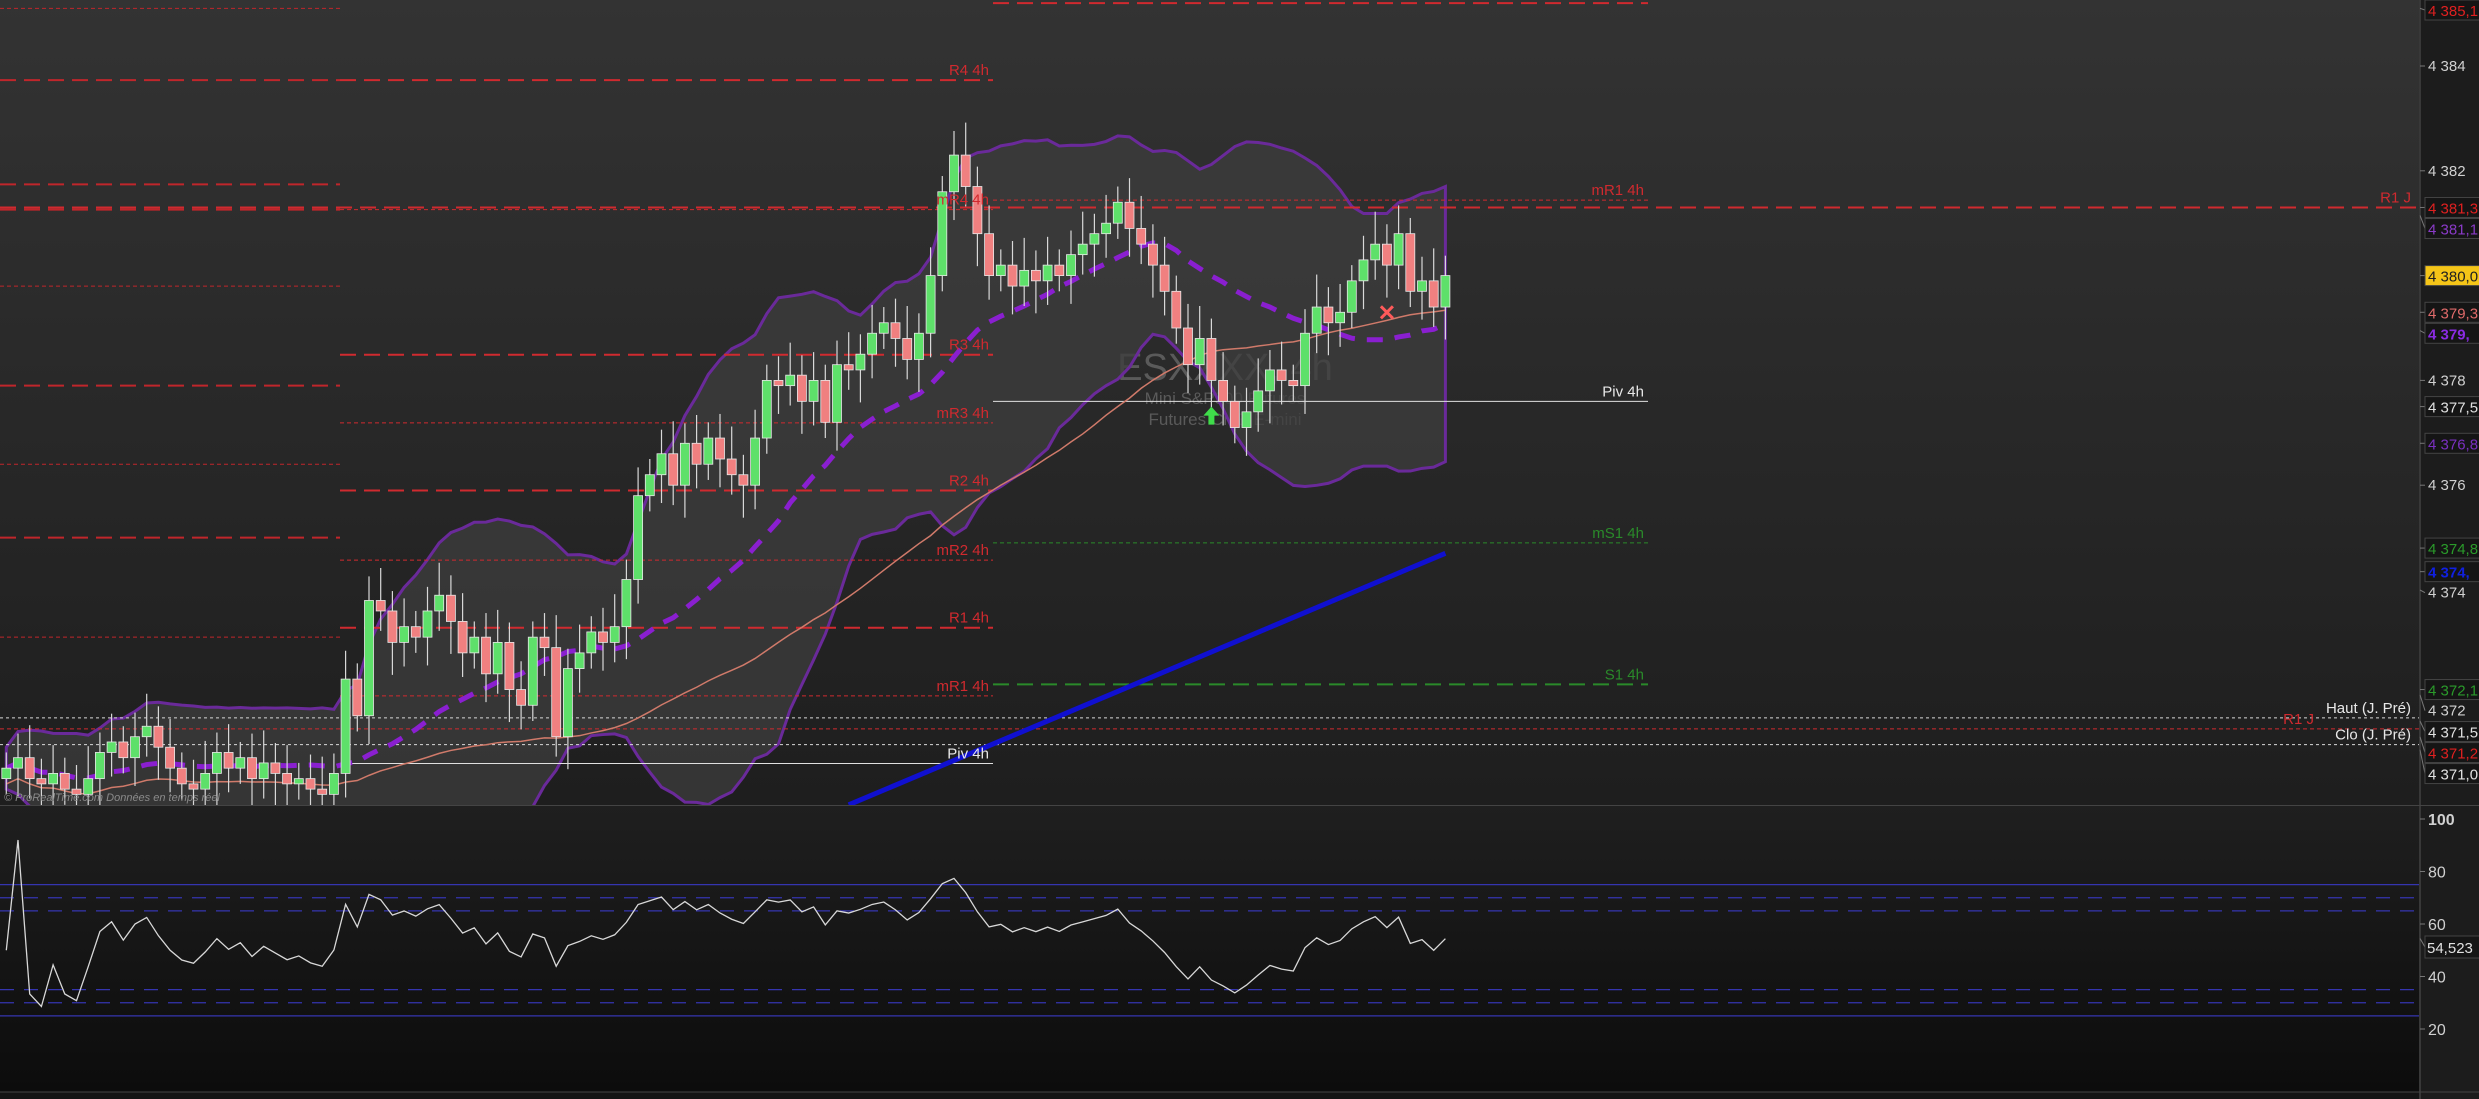 The width and height of the screenshot is (2479, 1099). What do you see at coordinates (2447, 171) in the screenshot?
I see `price-tick-label: 4 382` at bounding box center [2447, 171].